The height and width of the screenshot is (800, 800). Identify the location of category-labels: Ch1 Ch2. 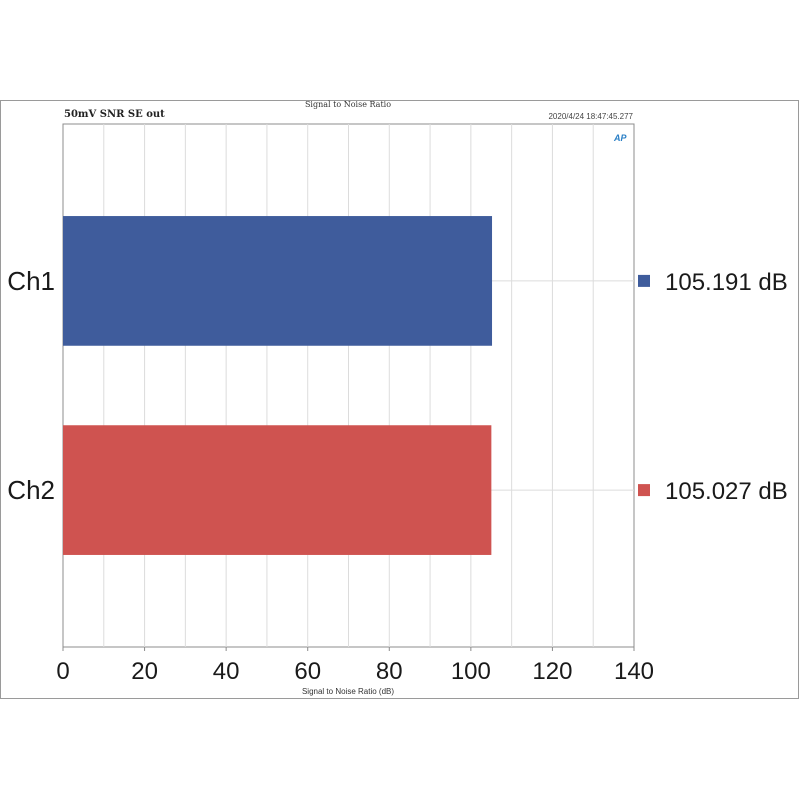
(31, 385).